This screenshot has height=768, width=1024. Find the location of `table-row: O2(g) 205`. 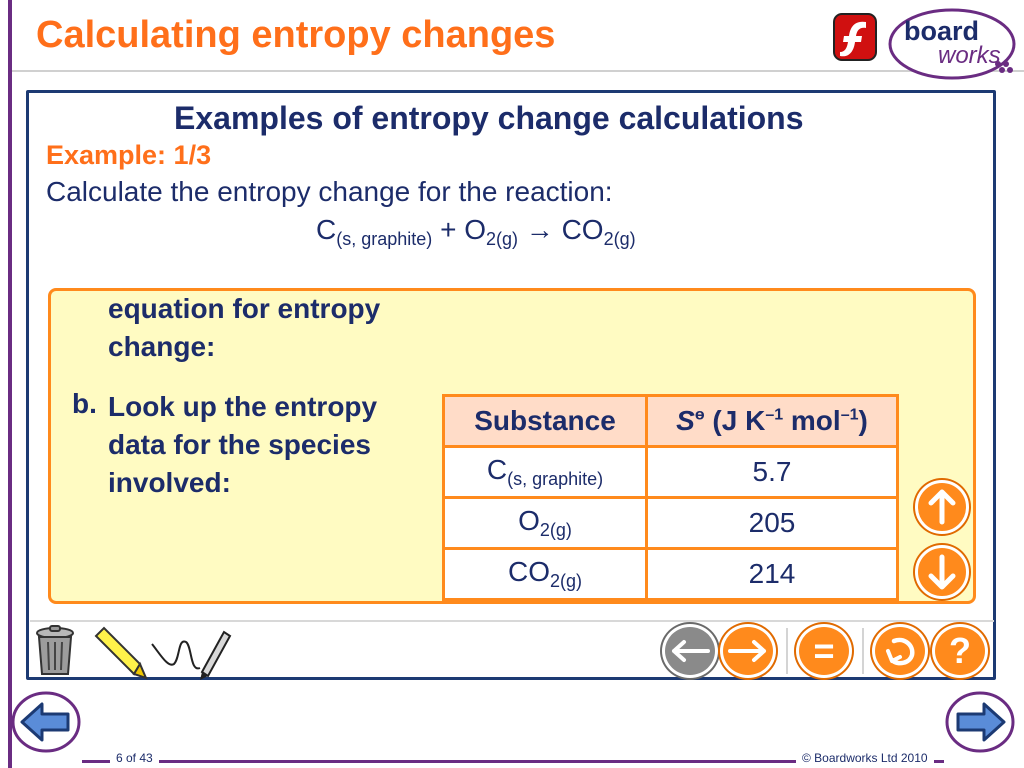

table-row: O2(g) 205 is located at coordinates (670, 523).